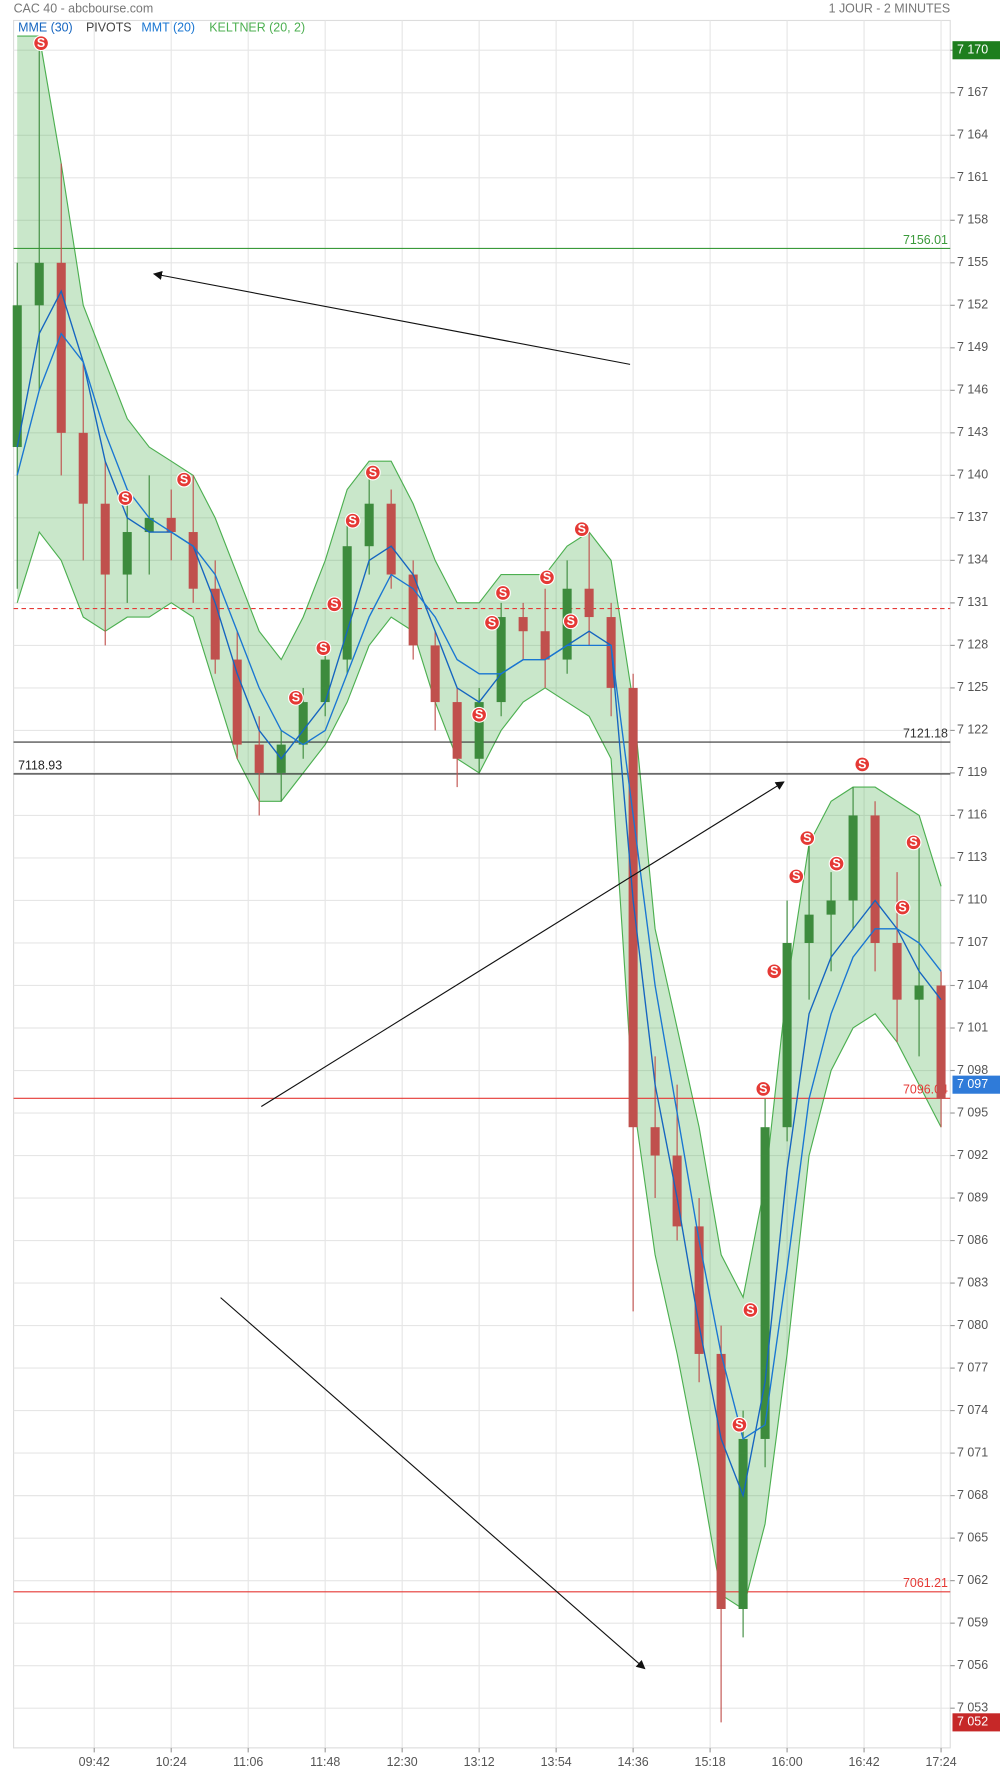 This screenshot has height=1774, width=1000. What do you see at coordinates (972, 900) in the screenshot?
I see `y-tick-label: 7 110` at bounding box center [972, 900].